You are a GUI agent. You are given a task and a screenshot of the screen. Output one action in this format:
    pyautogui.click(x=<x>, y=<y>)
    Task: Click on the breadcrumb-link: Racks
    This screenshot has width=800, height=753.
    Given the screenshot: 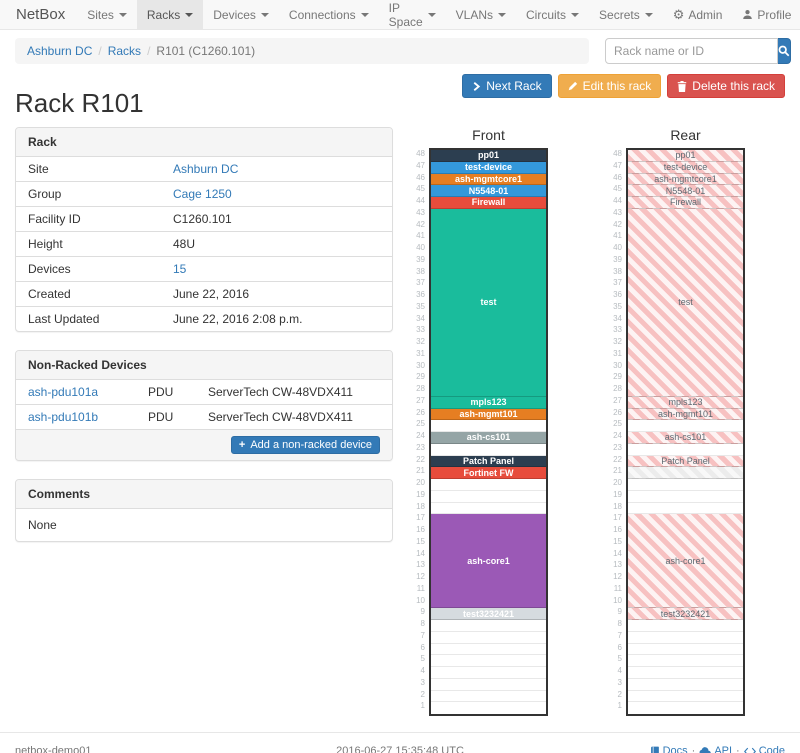 What is the action you would take?
    pyautogui.click(x=124, y=51)
    